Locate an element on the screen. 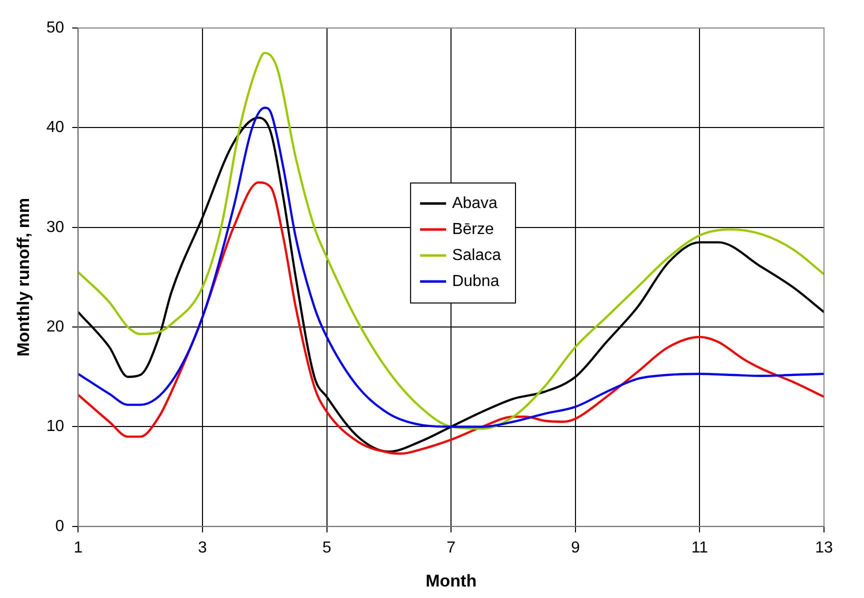  x-tick-label: 5 is located at coordinates (327, 547).